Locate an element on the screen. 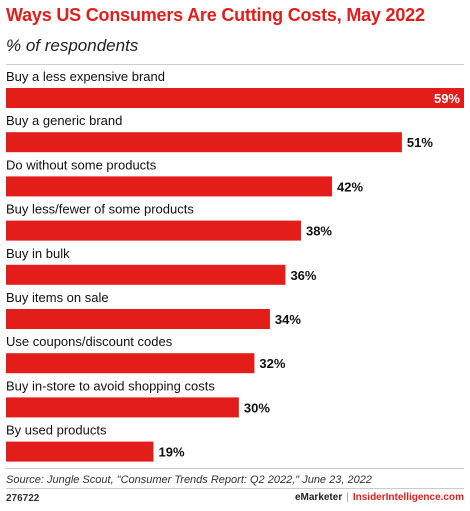 This screenshot has height=511, width=470. category-label: Buy a generic brand is located at coordinates (64, 120).